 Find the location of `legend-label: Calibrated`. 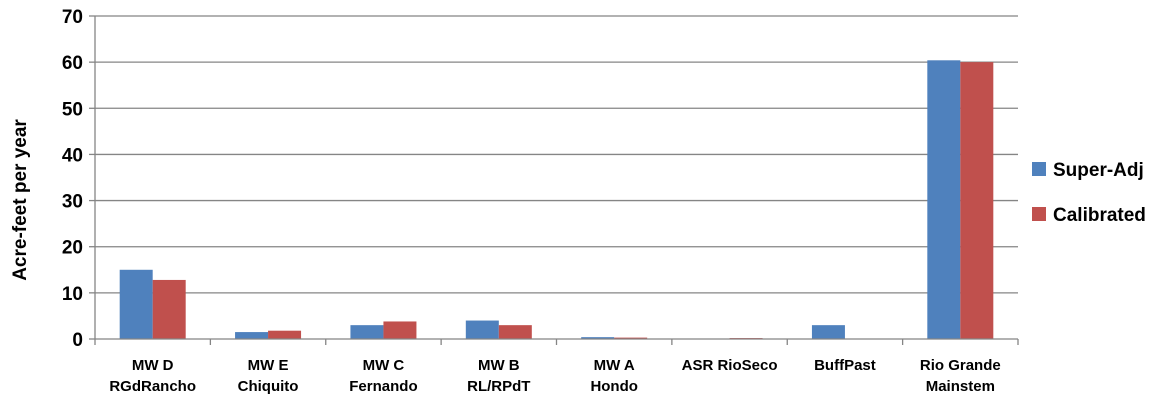

legend-label: Calibrated is located at coordinates (1099, 215).